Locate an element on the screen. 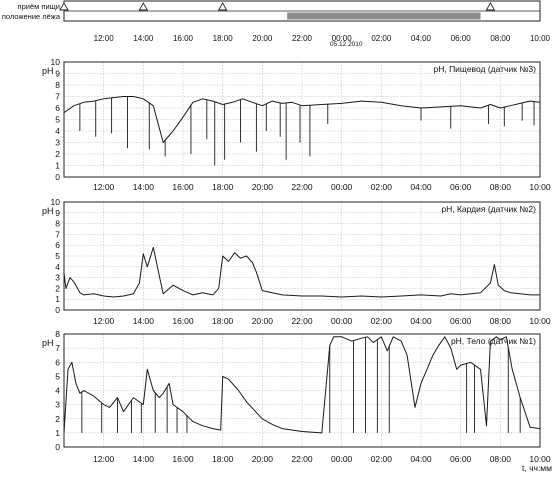  lying-row-label: положение лёжа is located at coordinates (31, 16).